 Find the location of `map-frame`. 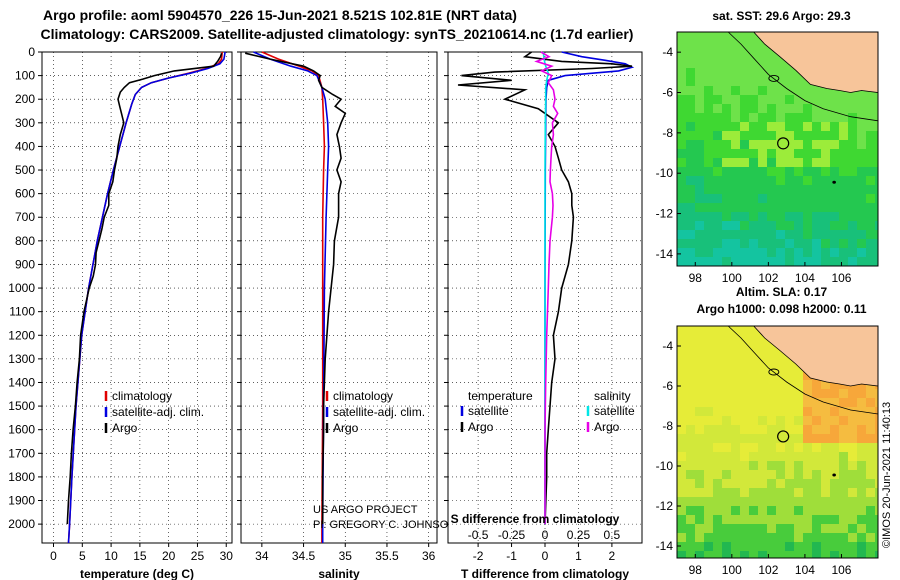

map-frame is located at coordinates (777, 149).